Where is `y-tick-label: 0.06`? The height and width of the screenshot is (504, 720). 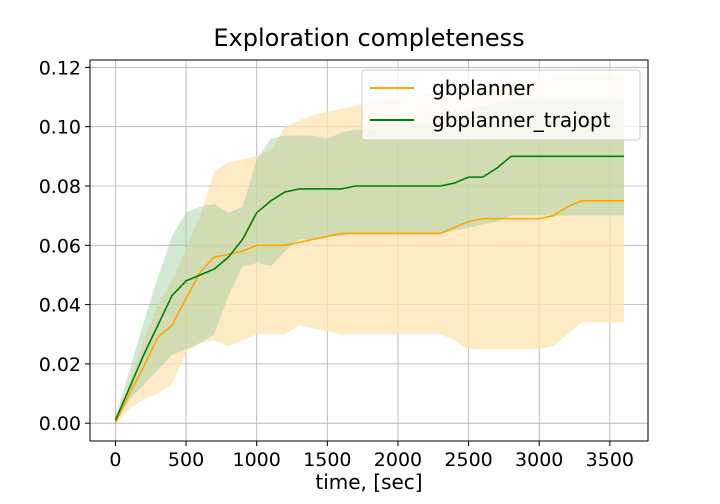
y-tick-label: 0.06 is located at coordinates (60, 246).